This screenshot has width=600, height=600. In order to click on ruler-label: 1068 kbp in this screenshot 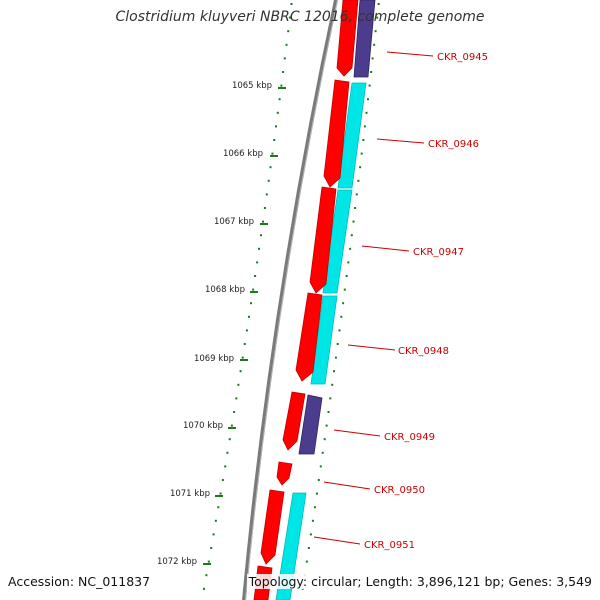, I will do `click(225, 290)`.